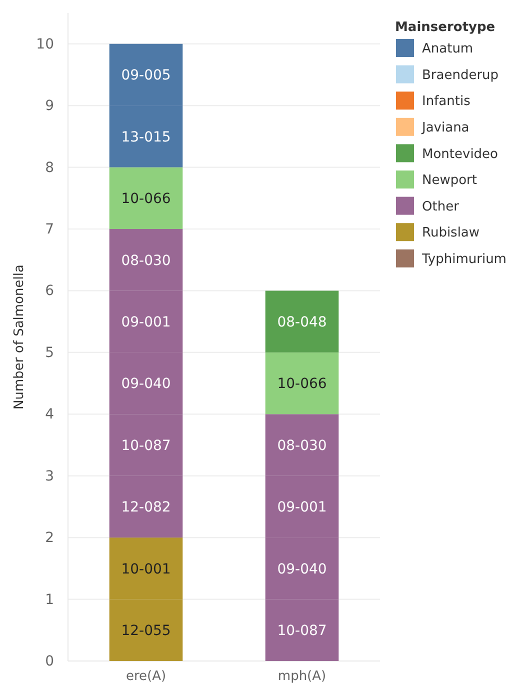  Describe the element at coordinates (460, 75) in the screenshot. I see `legend-label: Braenderup` at that location.